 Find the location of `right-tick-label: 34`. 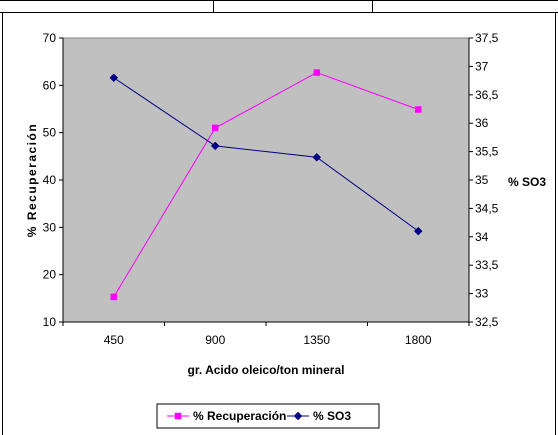

right-tick-label: 34 is located at coordinates (482, 237).